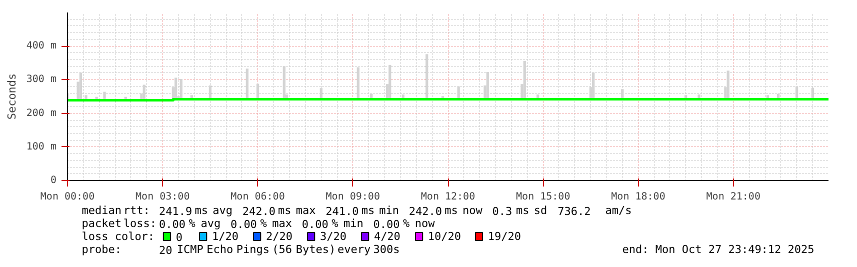  I want to click on x-tick-label: Mon 06:00, so click(257, 197).